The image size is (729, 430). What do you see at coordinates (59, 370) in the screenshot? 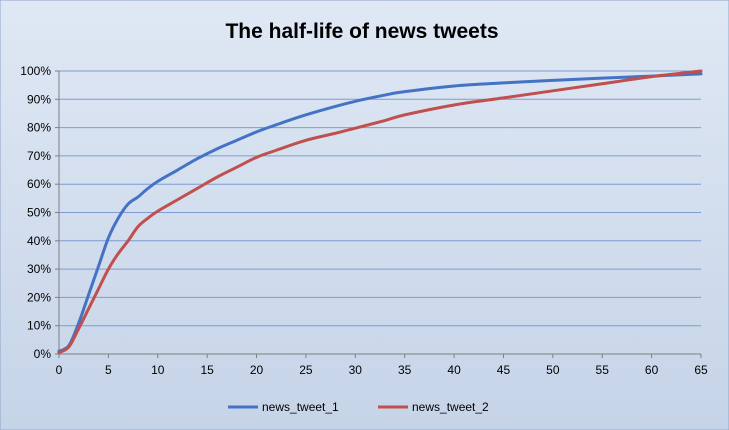
I see `x-tick-label: 0` at bounding box center [59, 370].